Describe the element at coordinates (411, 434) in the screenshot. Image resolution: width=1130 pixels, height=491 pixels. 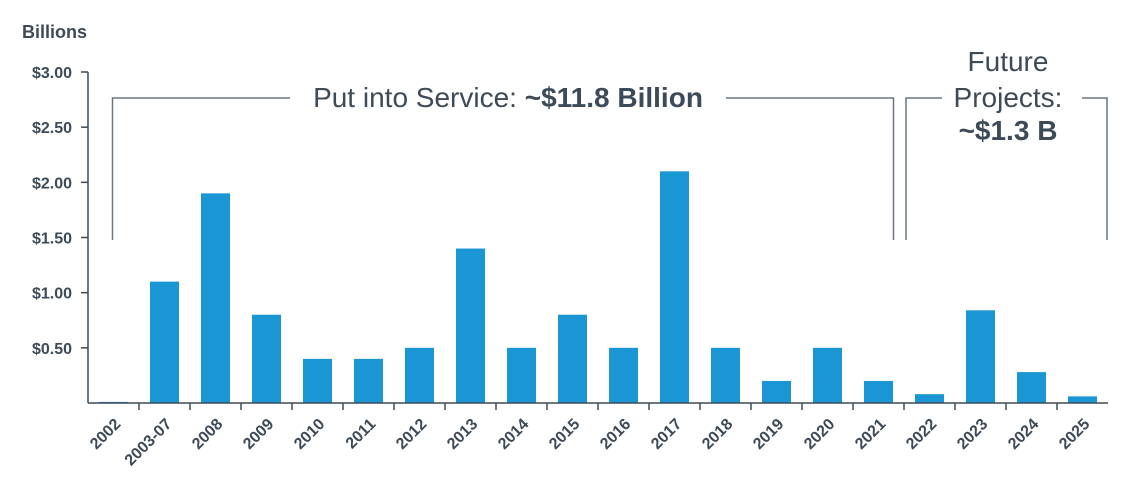
I see `x-tick-label: 2012` at that location.